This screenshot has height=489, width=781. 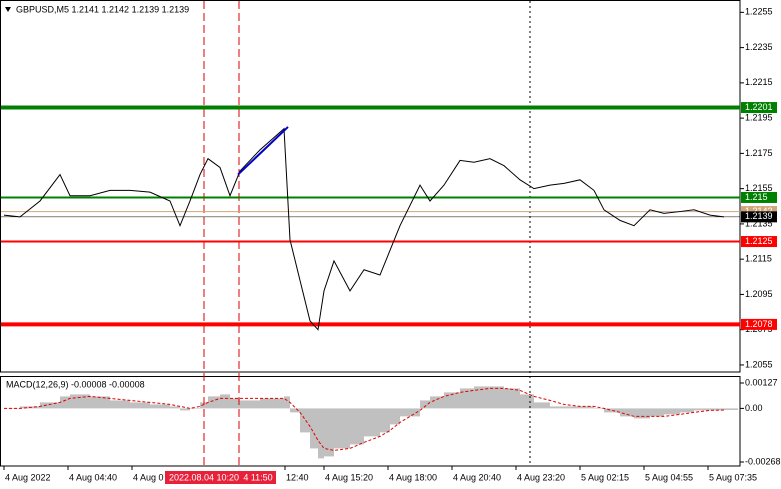 What do you see at coordinates (605, 477) in the screenshot?
I see `x-tick-label: 5 Aug 02:15` at bounding box center [605, 477].